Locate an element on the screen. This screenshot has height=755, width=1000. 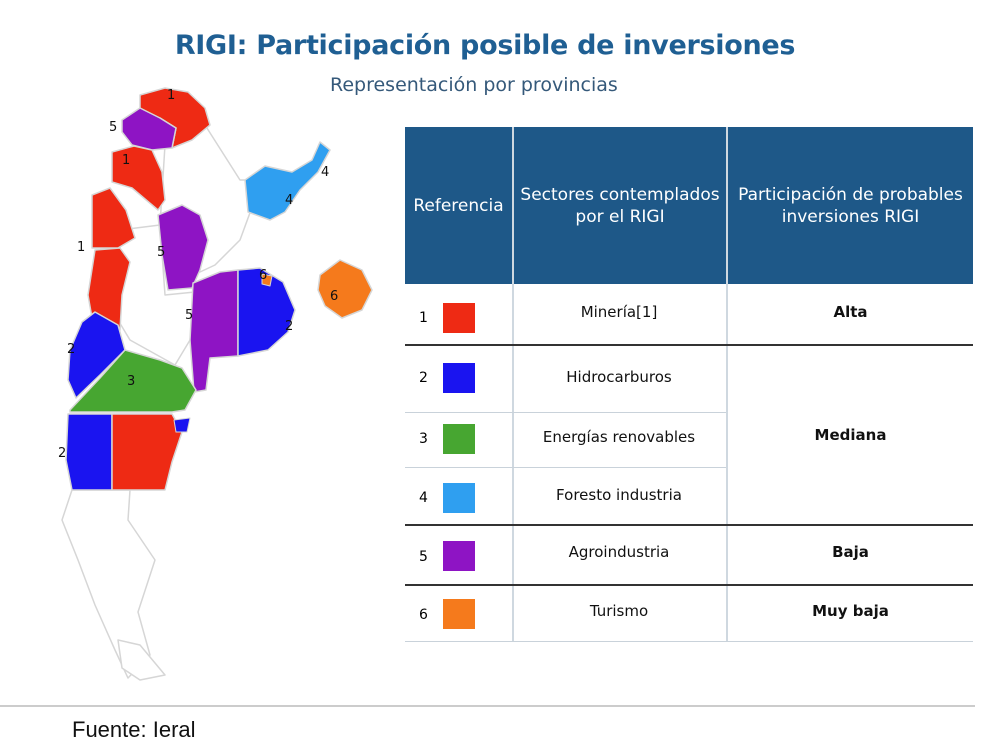
map-region-buenos-aires-hidro is located at coordinates (266, 312).